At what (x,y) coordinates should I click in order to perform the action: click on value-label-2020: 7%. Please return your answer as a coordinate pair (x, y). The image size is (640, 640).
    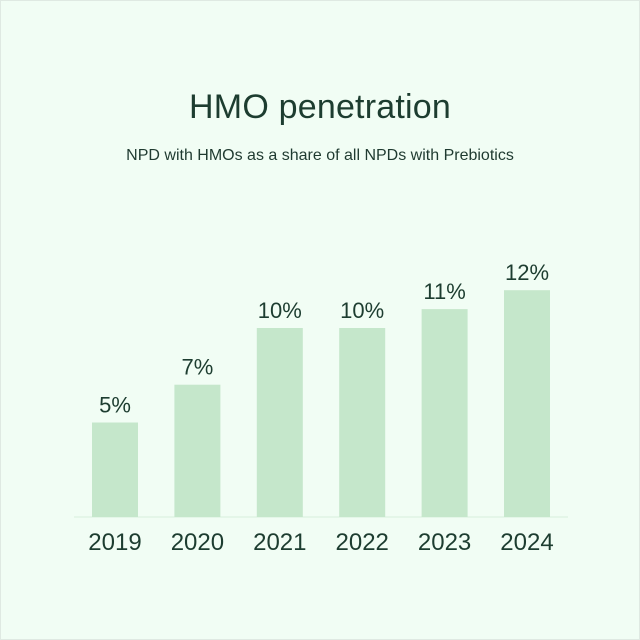
    Looking at the image, I should click on (198, 367).